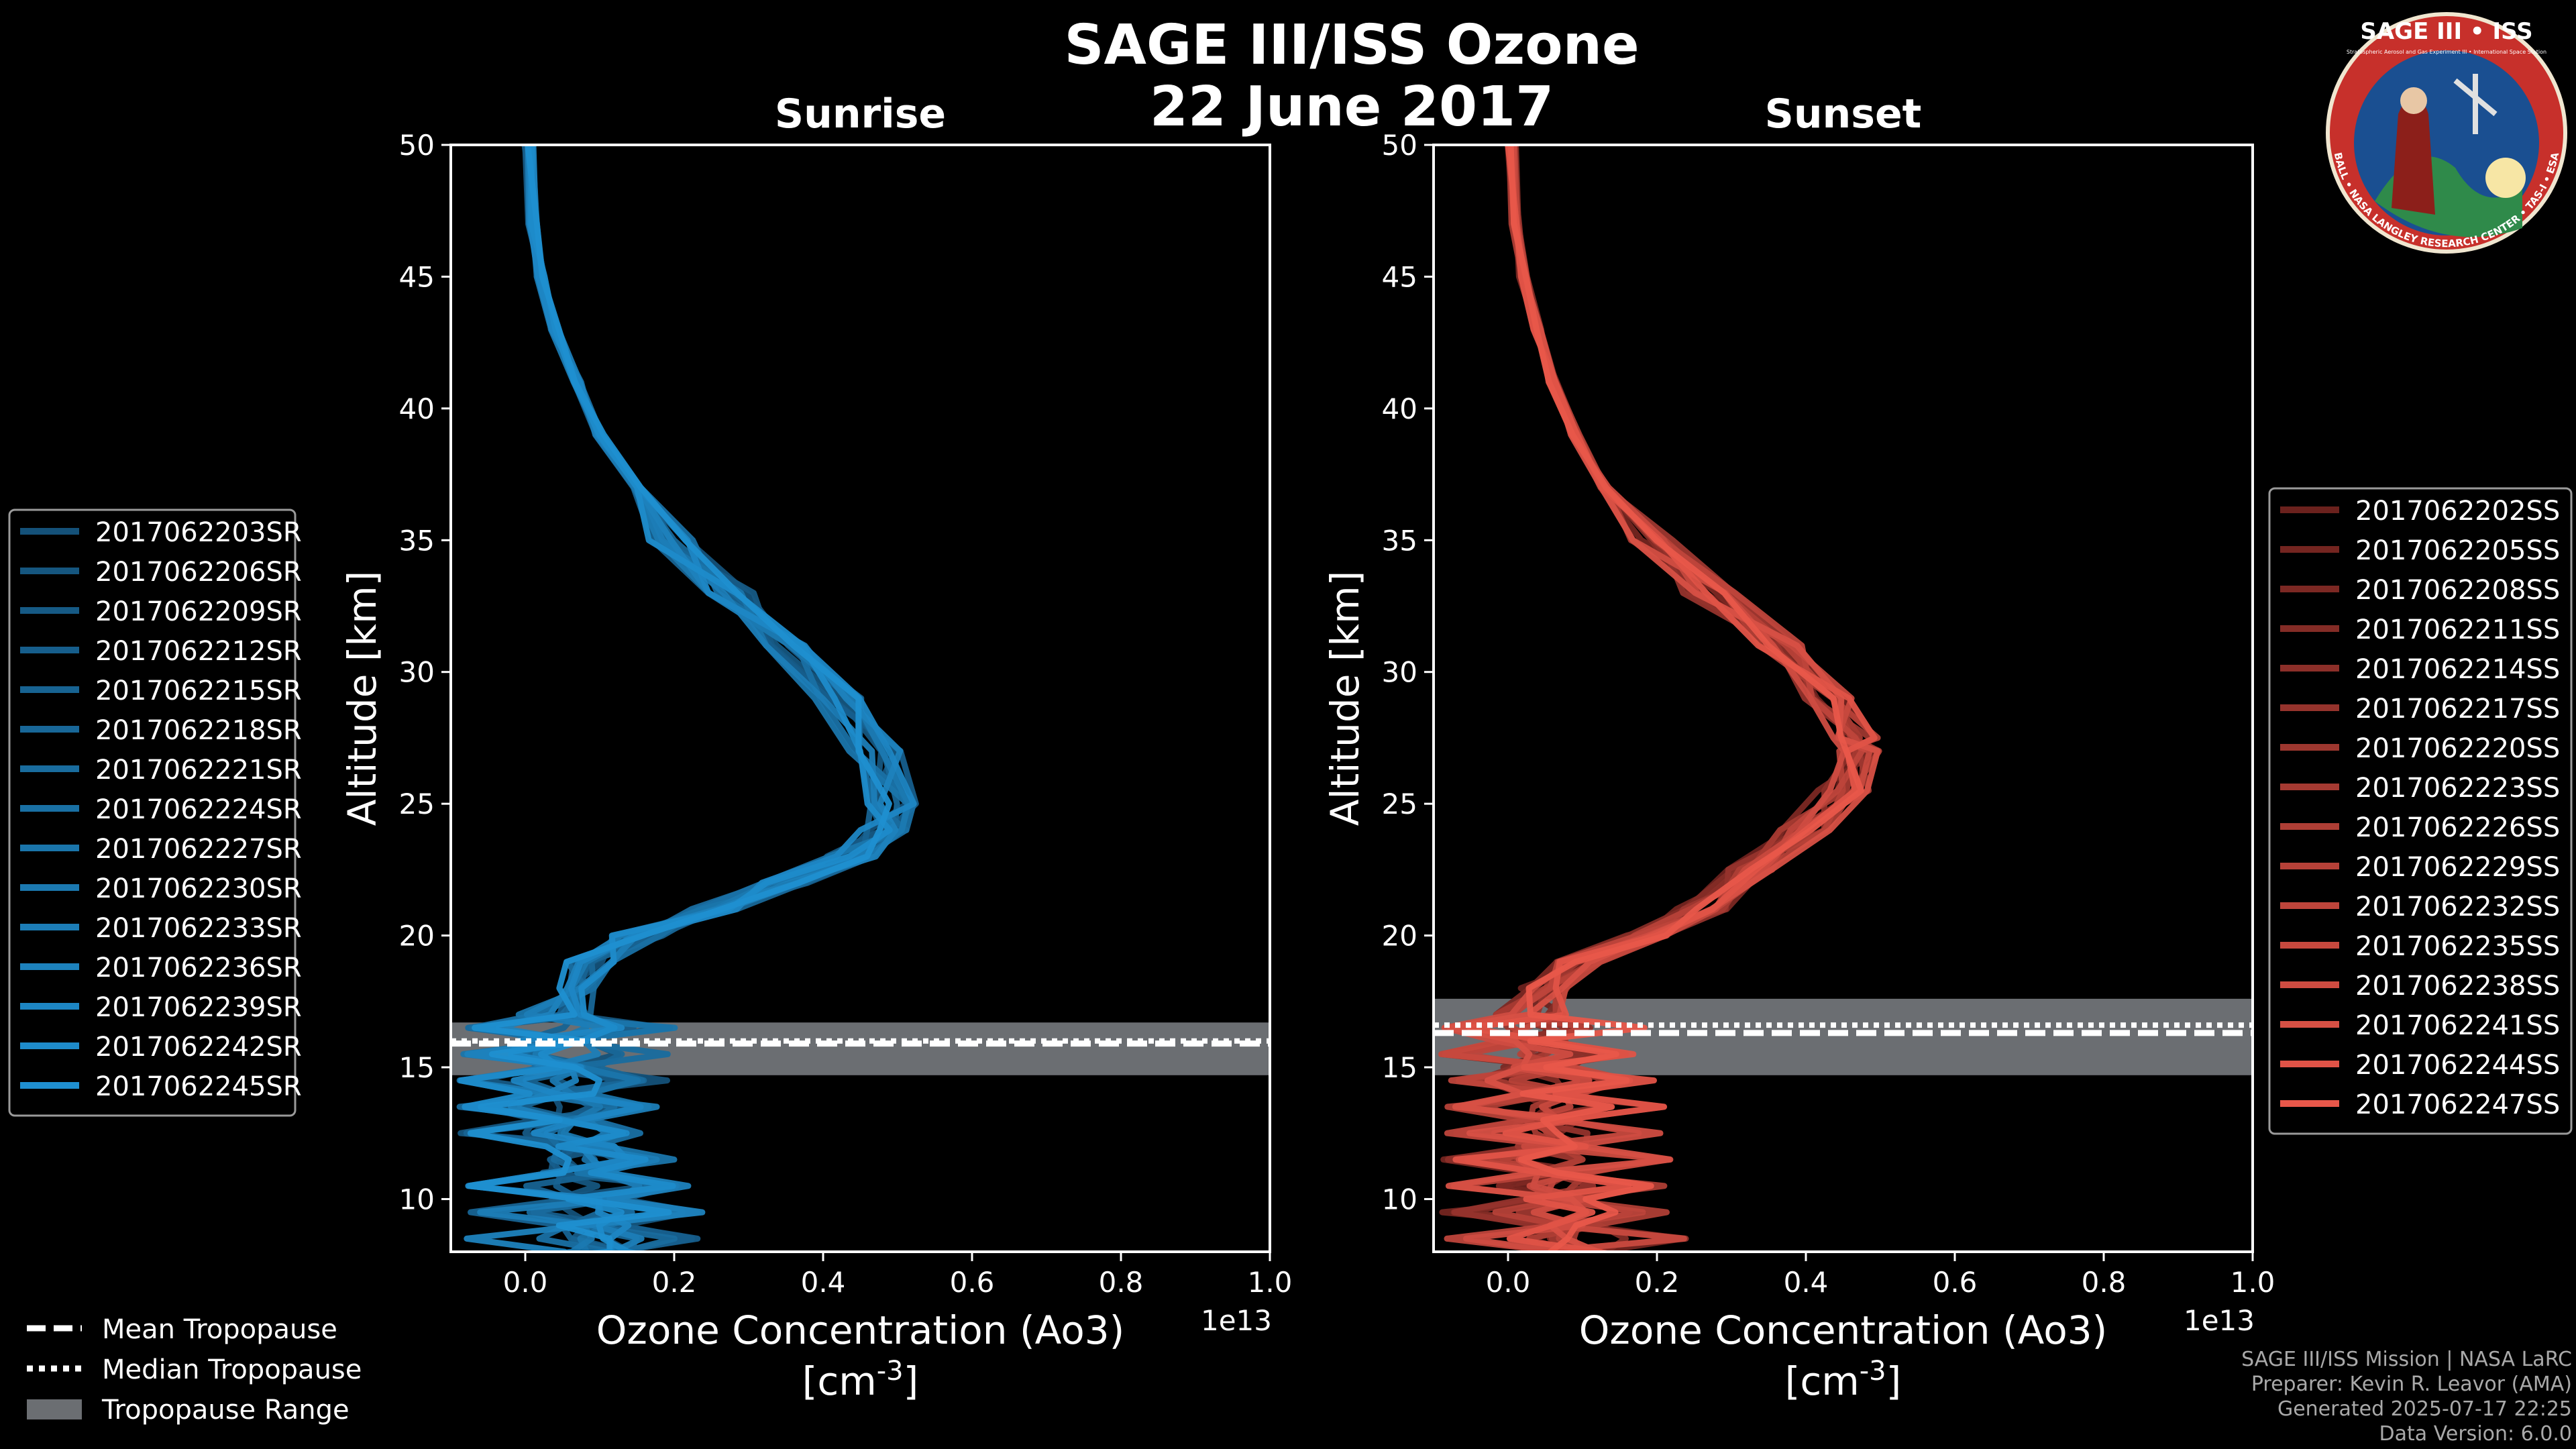 This screenshot has width=2576, height=1449. I want to click on figure-subtitle: 22 June 2017, so click(1352, 107).